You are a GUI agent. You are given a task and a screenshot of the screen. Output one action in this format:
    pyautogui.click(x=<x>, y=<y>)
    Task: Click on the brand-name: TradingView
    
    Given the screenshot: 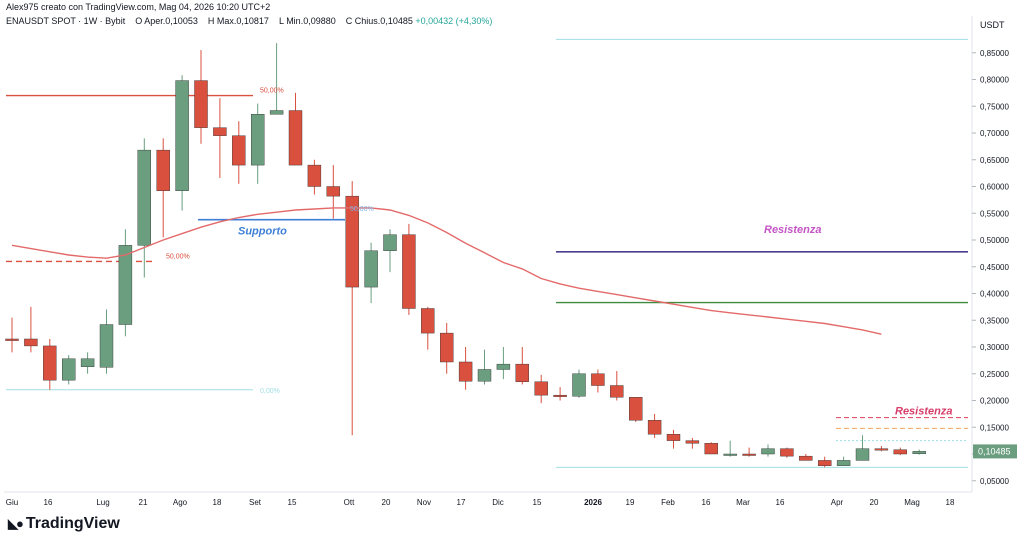 What is the action you would take?
    pyautogui.click(x=72, y=523)
    